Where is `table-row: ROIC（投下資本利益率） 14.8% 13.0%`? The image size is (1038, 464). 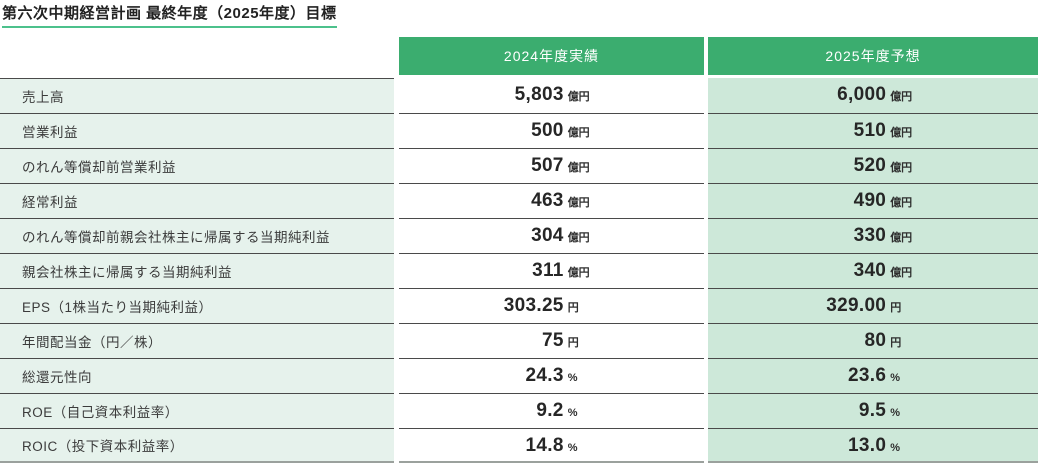 table-row: ROIC（投下資本利益率） 14.8% 13.0% is located at coordinates (519, 445).